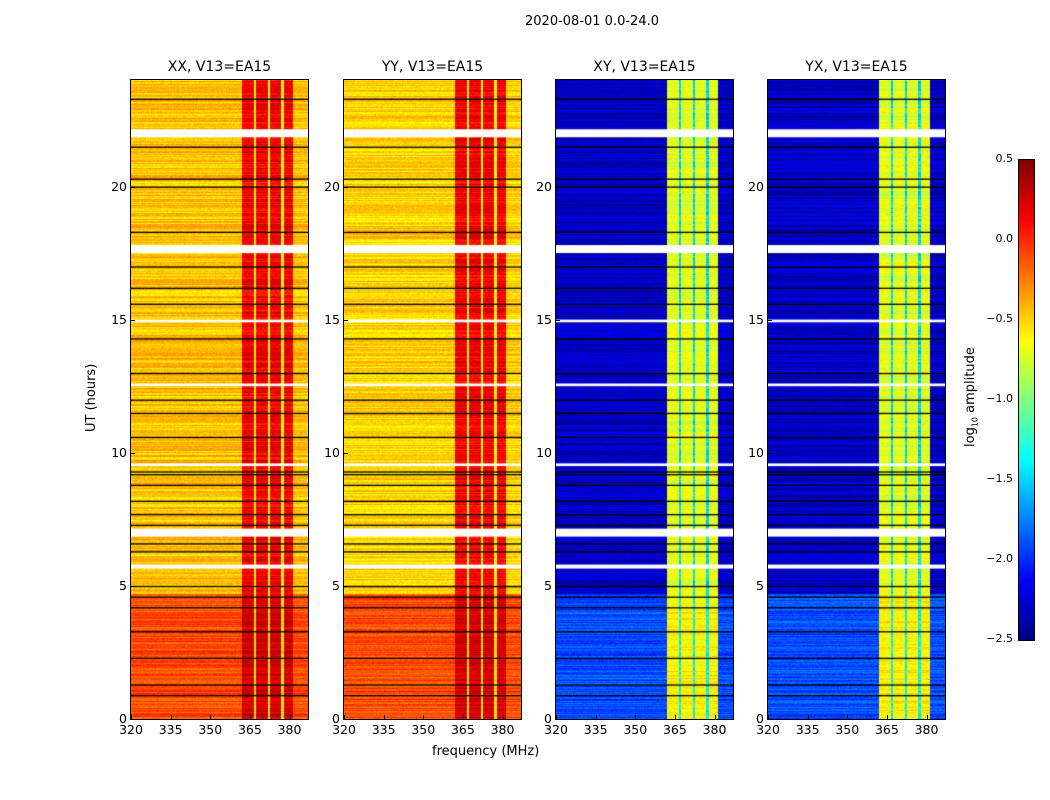  What do you see at coordinates (999, 398) in the screenshot?
I see `colorbar-tick-label: −1.0` at bounding box center [999, 398].